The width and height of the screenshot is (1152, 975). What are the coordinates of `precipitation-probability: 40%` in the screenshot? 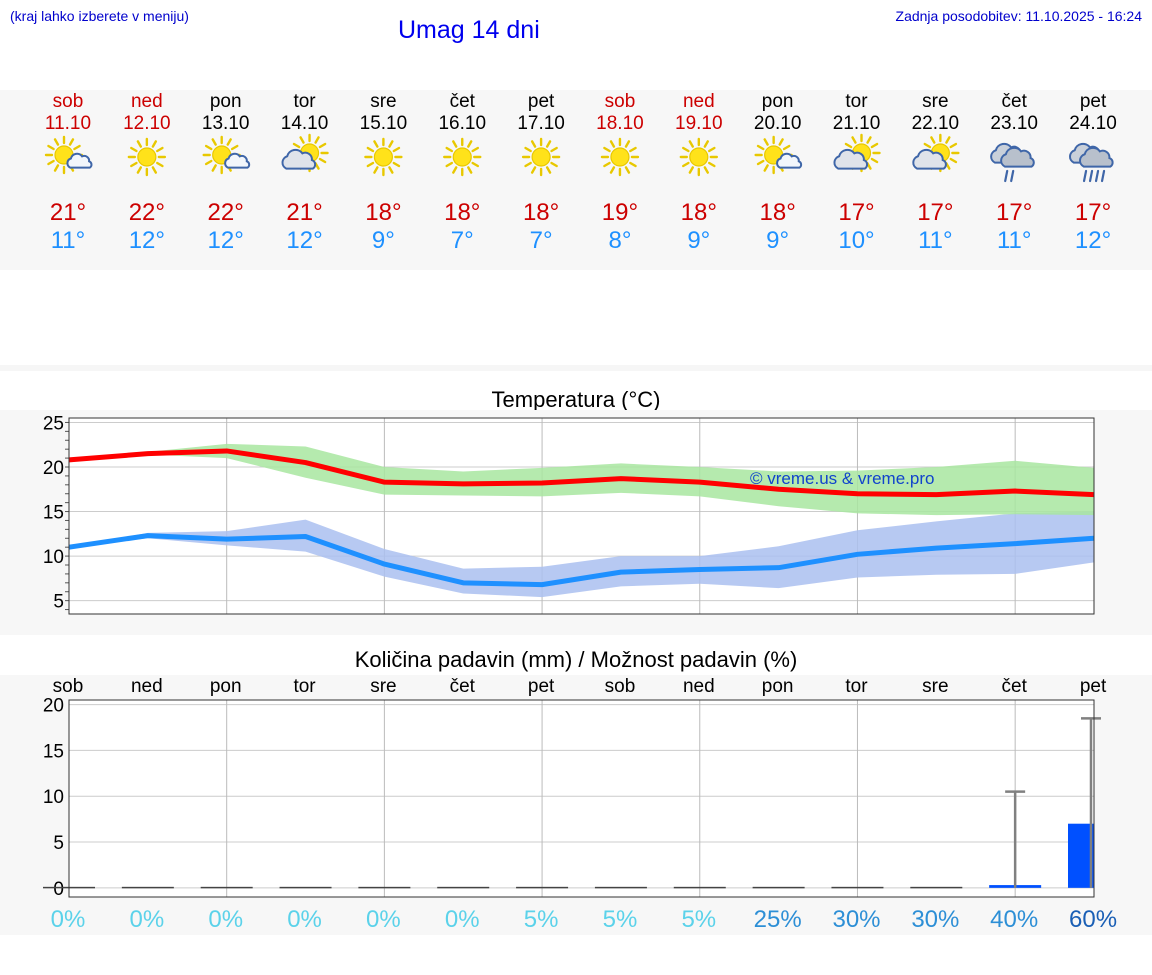 It's located at (1014, 919).